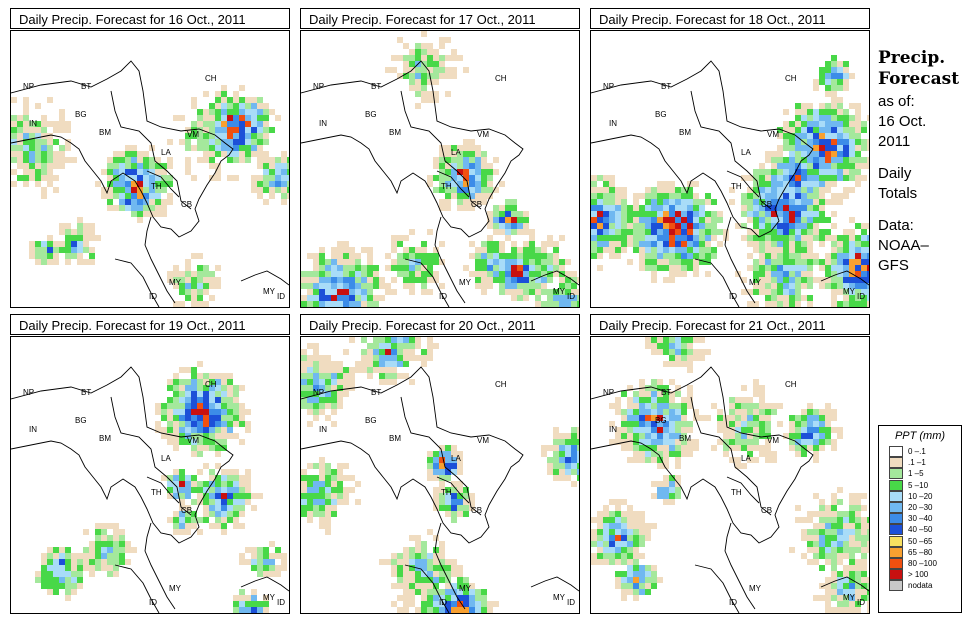 The height and width of the screenshot is (633, 965). What do you see at coordinates (440, 324) in the screenshot?
I see `panel-title-5: Daily Precip. Forecast for 20 Oct., 2011` at bounding box center [440, 324].